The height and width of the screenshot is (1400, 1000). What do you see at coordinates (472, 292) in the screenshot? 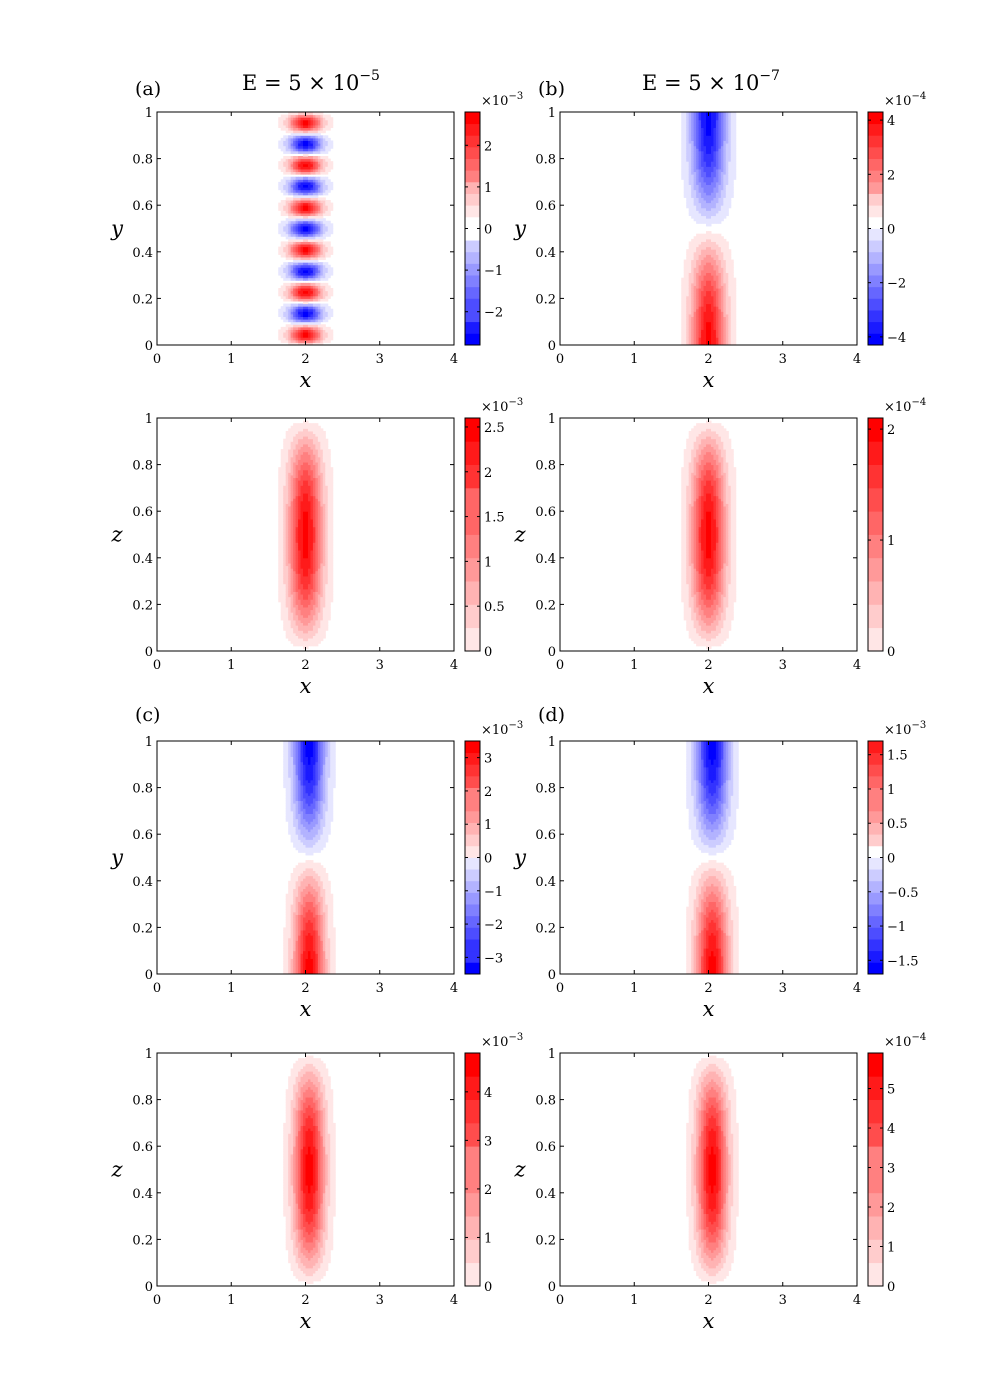
I see `colorbar-segment` at bounding box center [472, 292].